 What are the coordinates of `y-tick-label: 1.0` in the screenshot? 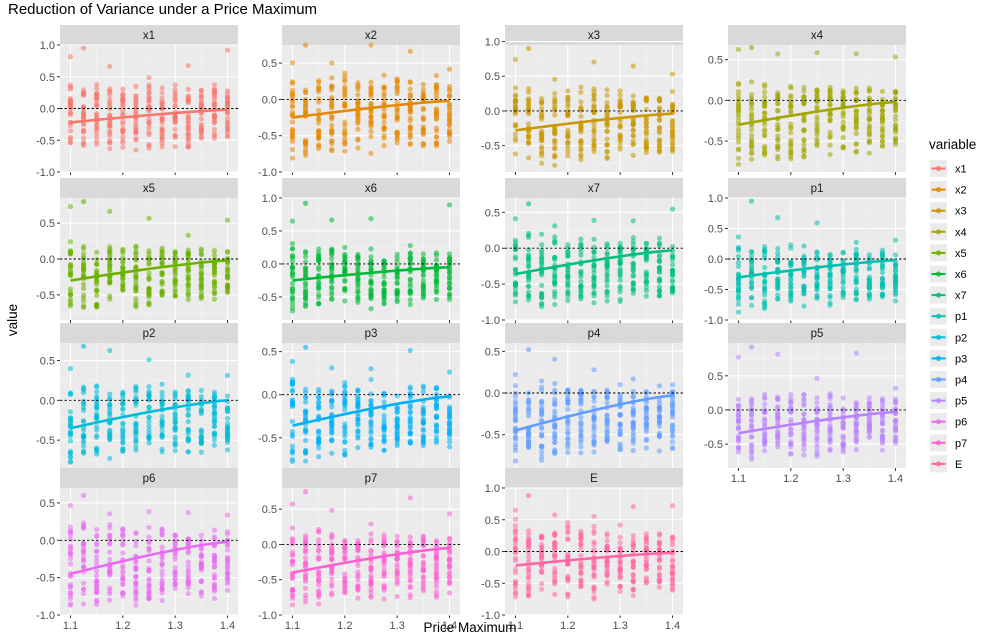 It's located at (47, 46).